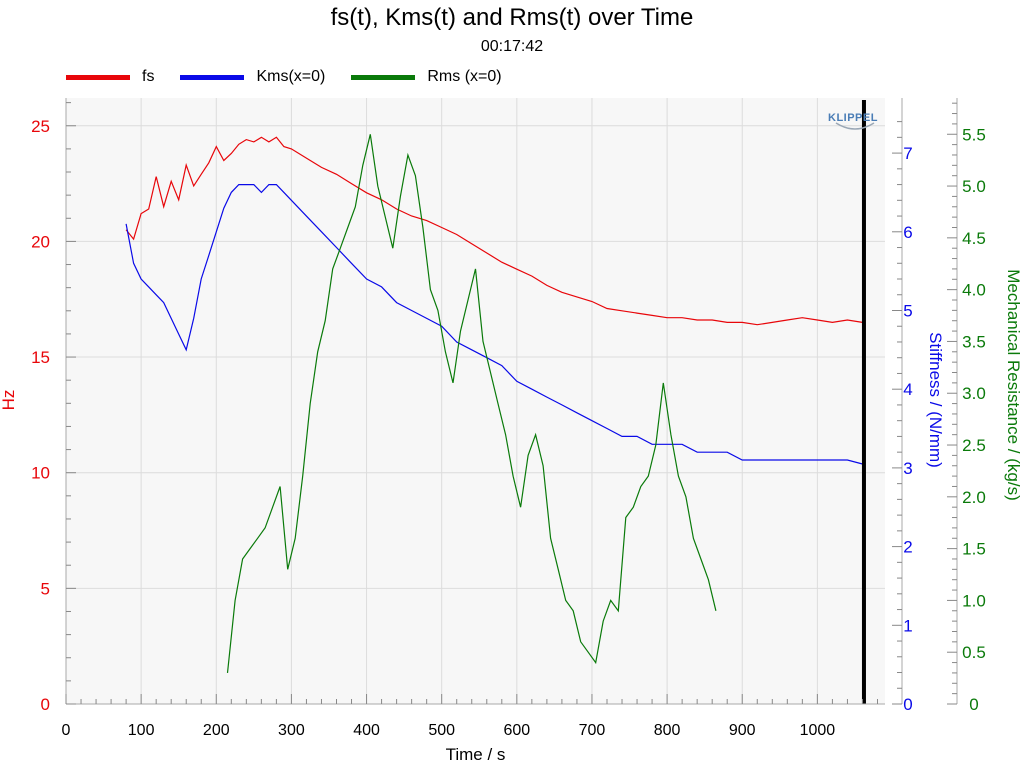  Describe the element at coordinates (974, 290) in the screenshot. I see `right2-tick-label: 4.0` at that location.